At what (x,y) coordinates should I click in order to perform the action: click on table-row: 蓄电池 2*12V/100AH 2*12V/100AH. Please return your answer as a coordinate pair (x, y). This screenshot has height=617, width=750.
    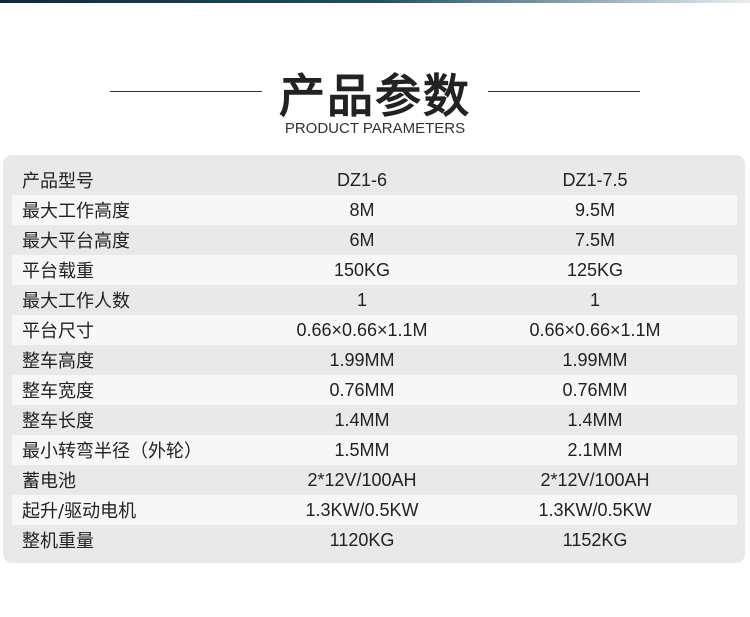
    Looking at the image, I should click on (374, 480).